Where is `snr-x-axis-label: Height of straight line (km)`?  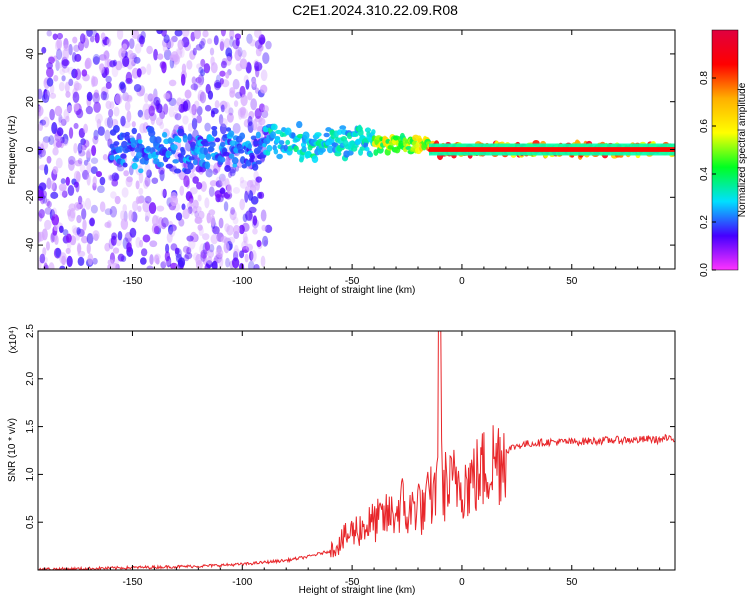 snr-x-axis-label: Height of straight line (km) is located at coordinates (357, 590).